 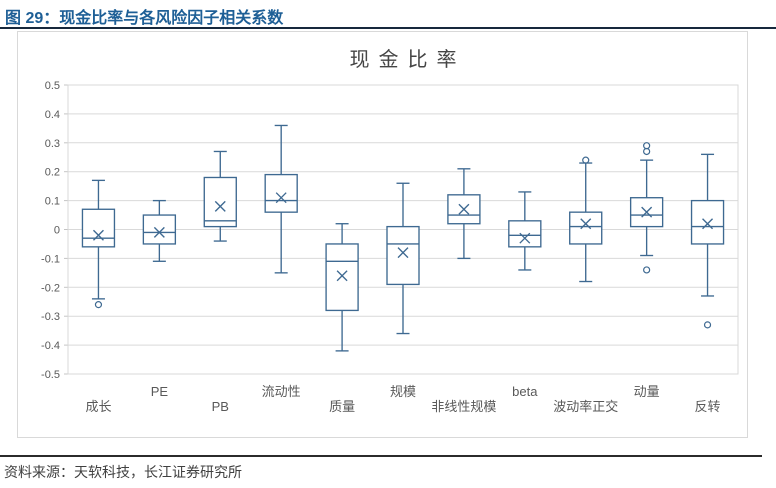 What do you see at coordinates (281, 391) in the screenshot?
I see `x-category-label: 流动性` at bounding box center [281, 391].